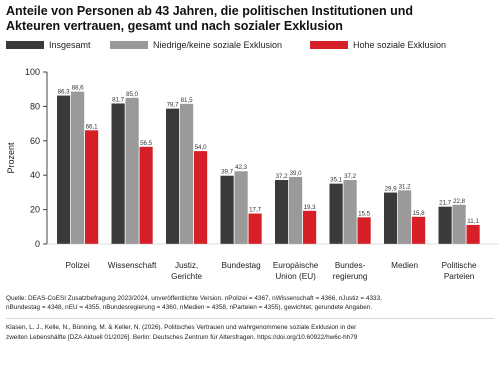  Describe the element at coordinates (132, 94) in the screenshot. I see `bar-value-label: 85,0` at that location.